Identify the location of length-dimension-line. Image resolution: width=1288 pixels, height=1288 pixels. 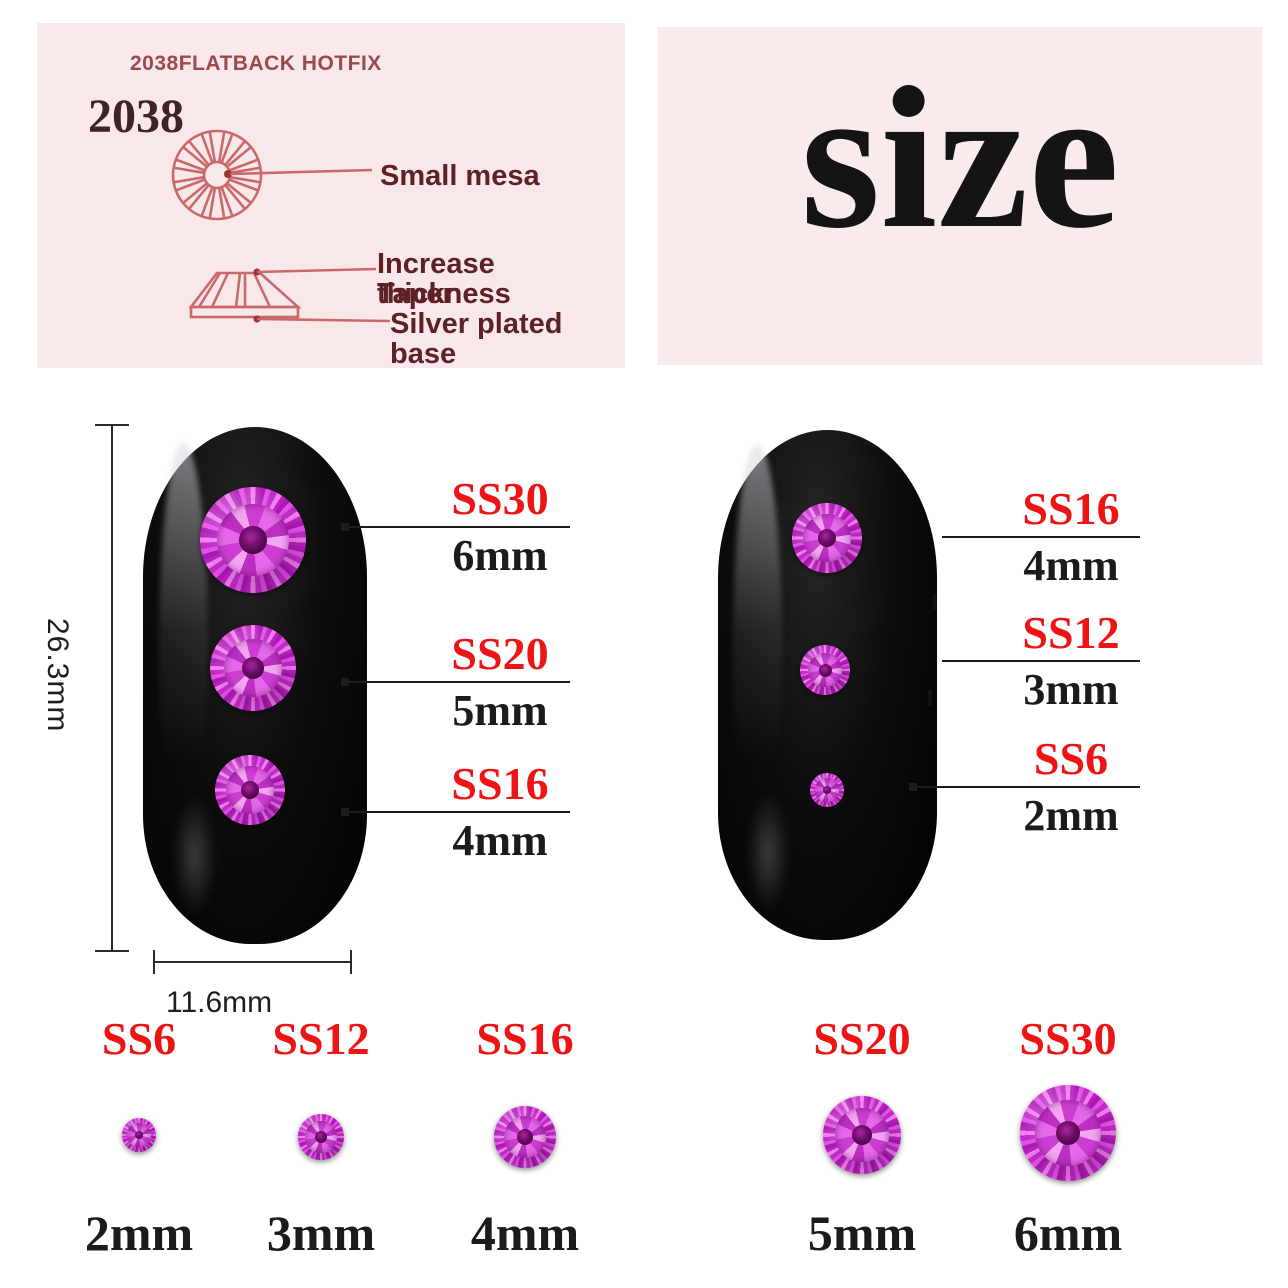
(112, 688).